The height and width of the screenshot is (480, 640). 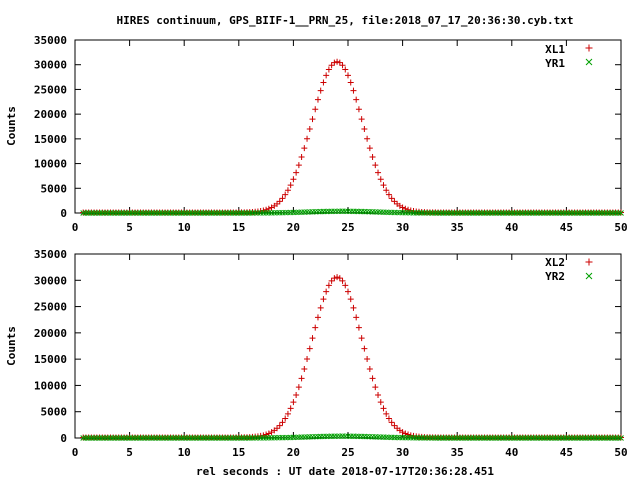 What do you see at coordinates (238, 227) in the screenshot?
I see `x-tick-label: 15` at bounding box center [238, 227].